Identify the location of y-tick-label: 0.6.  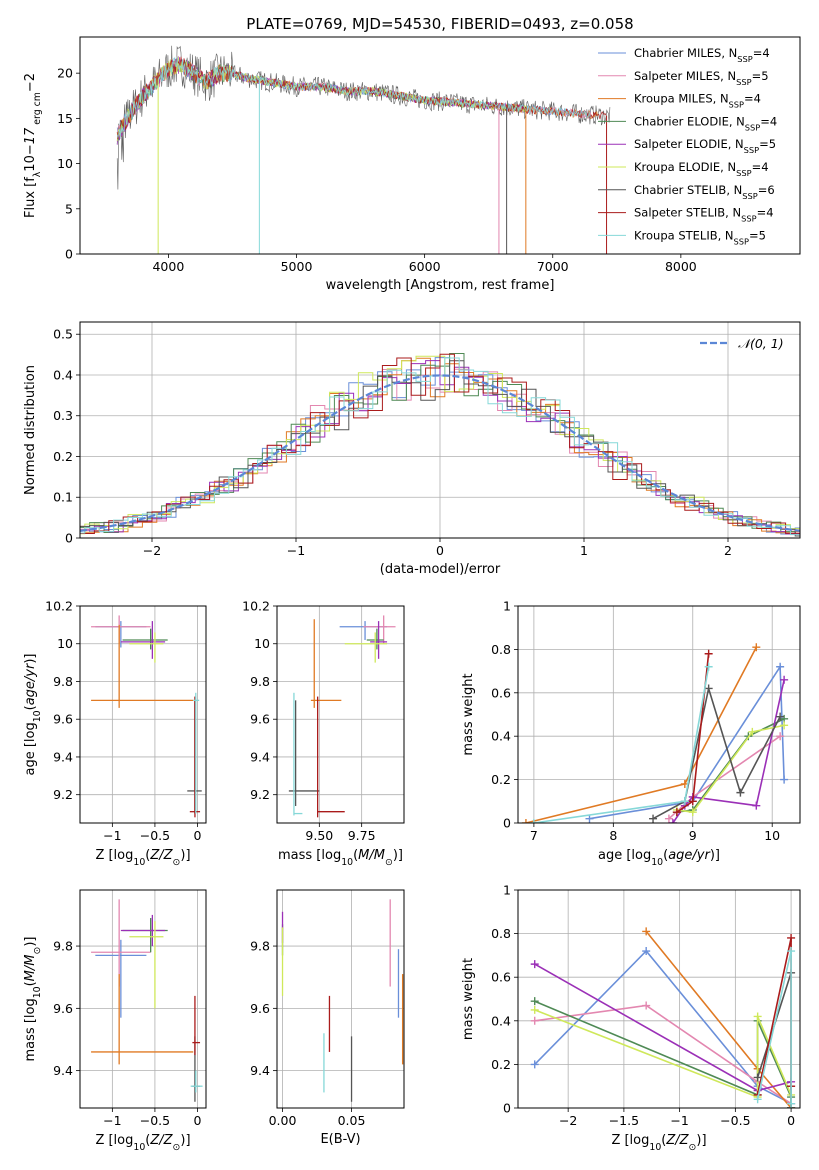
(501, 692).